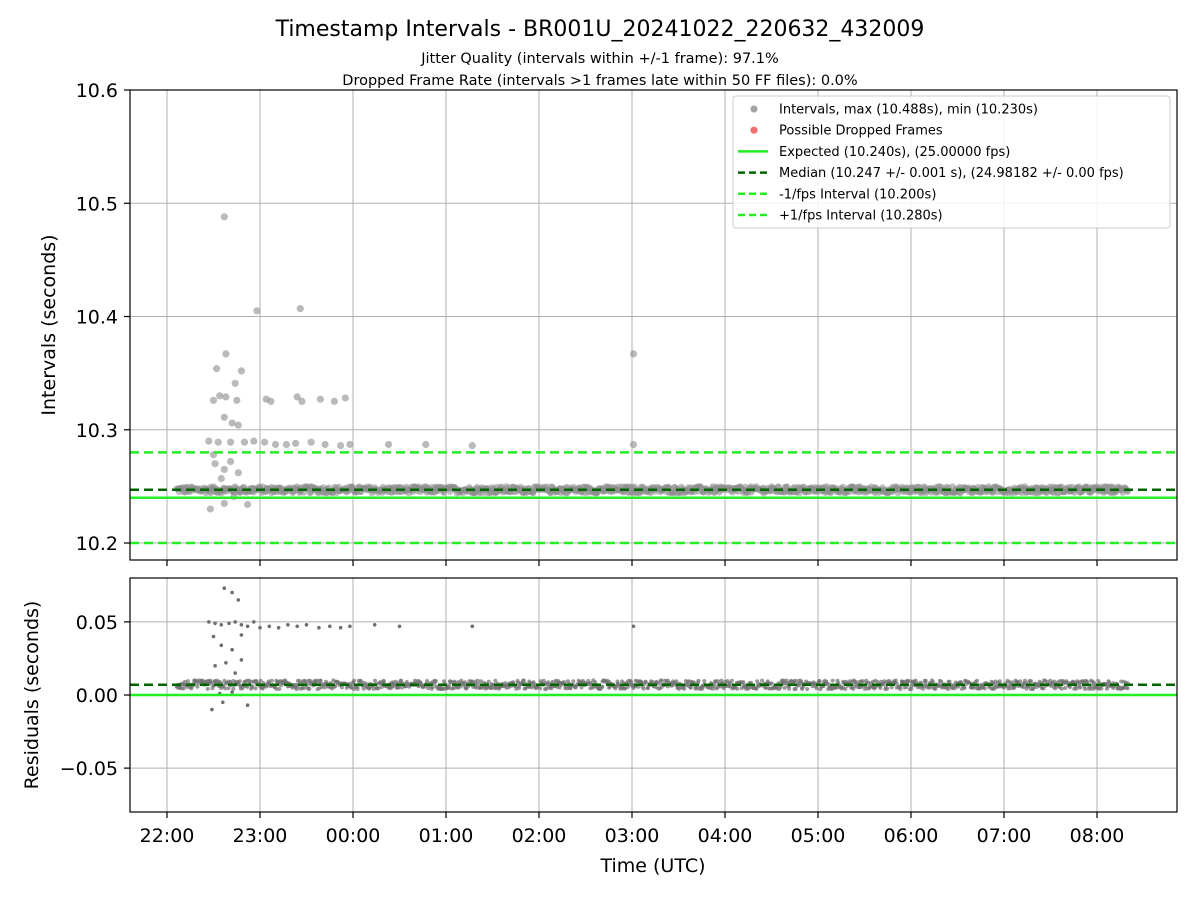 Image resolution: width=1200 pixels, height=900 pixels. I want to click on xtick-label-3: 01:00, so click(446, 836).